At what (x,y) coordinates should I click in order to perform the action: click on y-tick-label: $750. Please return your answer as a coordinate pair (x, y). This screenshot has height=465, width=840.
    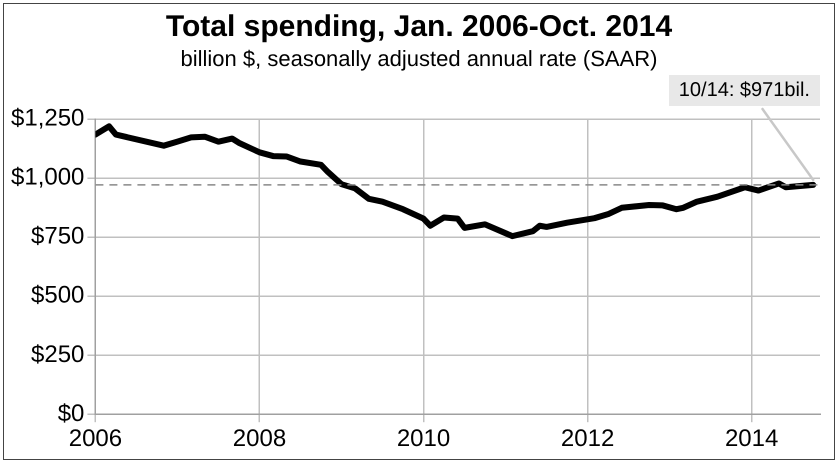
    Looking at the image, I should click on (57, 236).